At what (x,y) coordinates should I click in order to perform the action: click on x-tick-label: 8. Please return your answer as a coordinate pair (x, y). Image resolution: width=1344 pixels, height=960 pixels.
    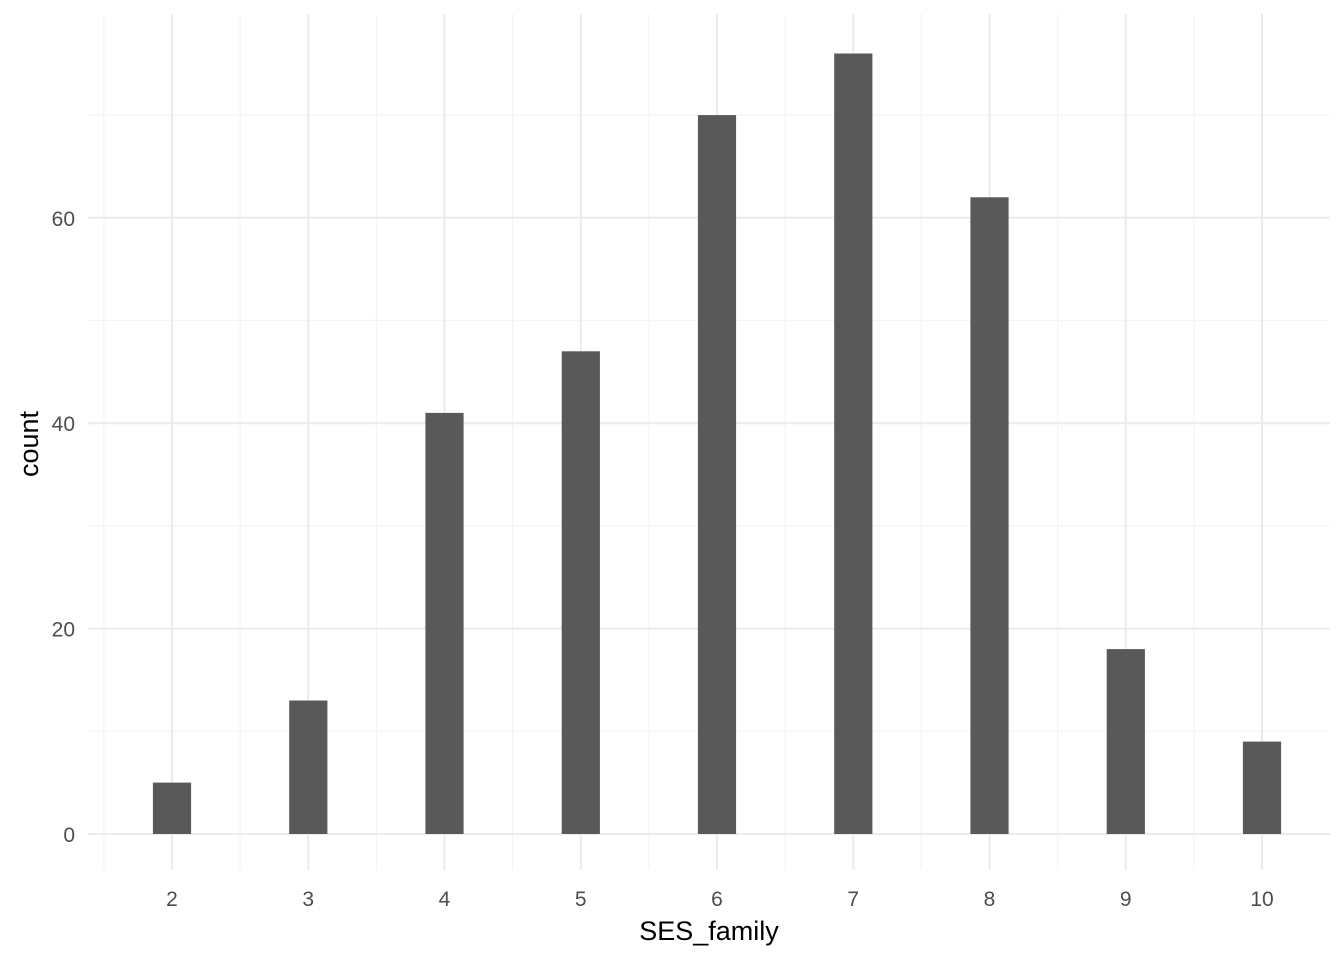
    Looking at the image, I should click on (990, 899).